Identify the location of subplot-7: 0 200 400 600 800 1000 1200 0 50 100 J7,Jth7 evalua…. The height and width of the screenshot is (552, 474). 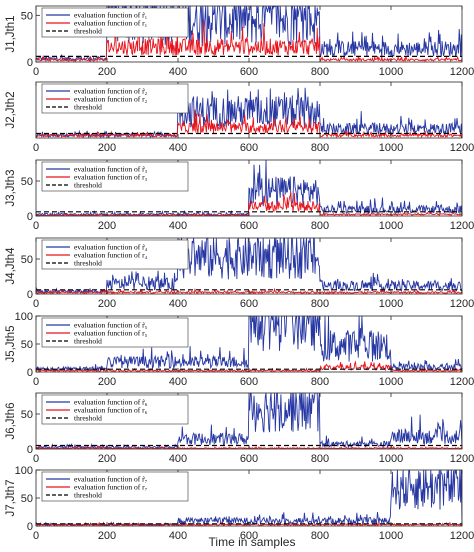
(239, 503).